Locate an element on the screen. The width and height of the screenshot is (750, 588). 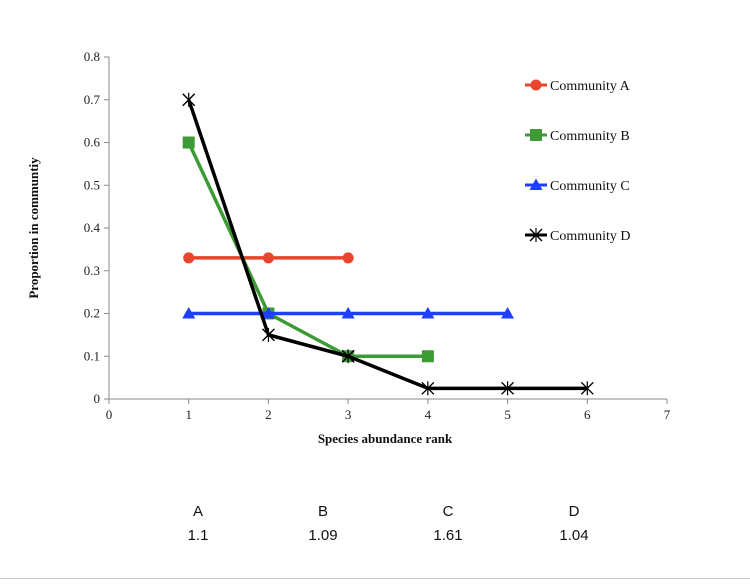
x-tick-label: 0 is located at coordinates (109, 414).